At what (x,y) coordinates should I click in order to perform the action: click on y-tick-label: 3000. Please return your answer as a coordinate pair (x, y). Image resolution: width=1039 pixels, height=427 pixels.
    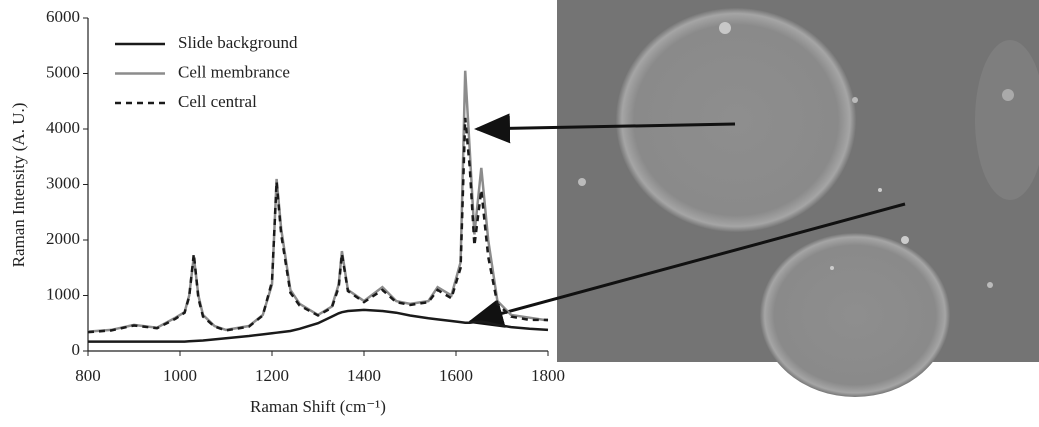
    Looking at the image, I should click on (63, 182).